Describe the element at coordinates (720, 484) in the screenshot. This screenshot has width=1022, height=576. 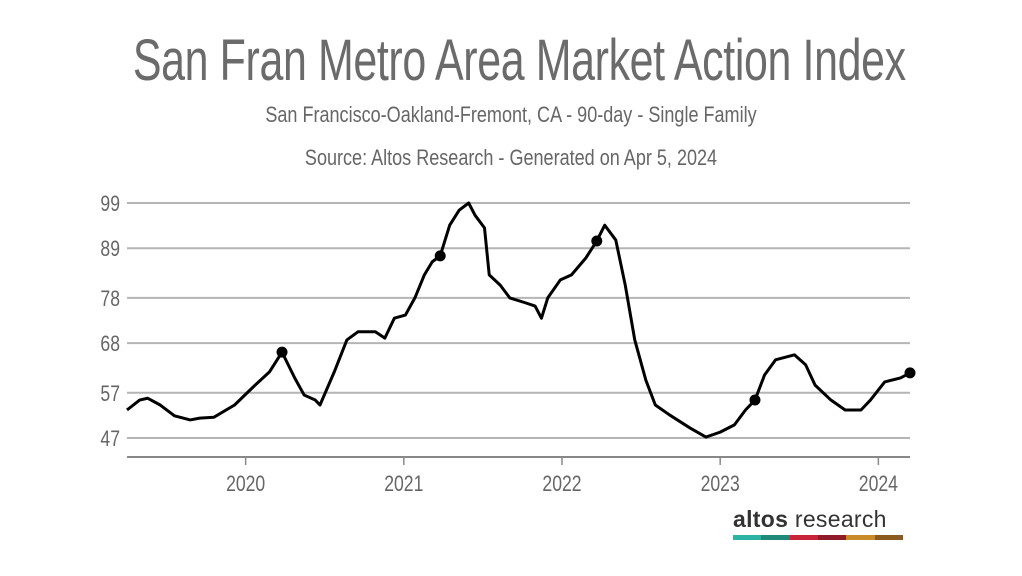
I see `x-tick-label: 2023` at that location.